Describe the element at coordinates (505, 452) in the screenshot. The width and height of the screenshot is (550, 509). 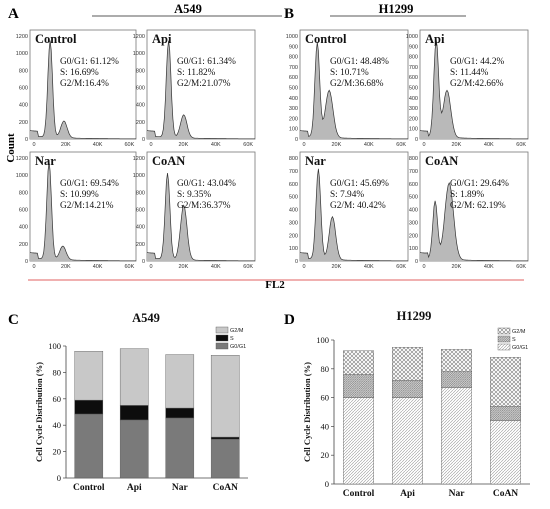
I see `bar-segment-g0-g1-coan` at that location.